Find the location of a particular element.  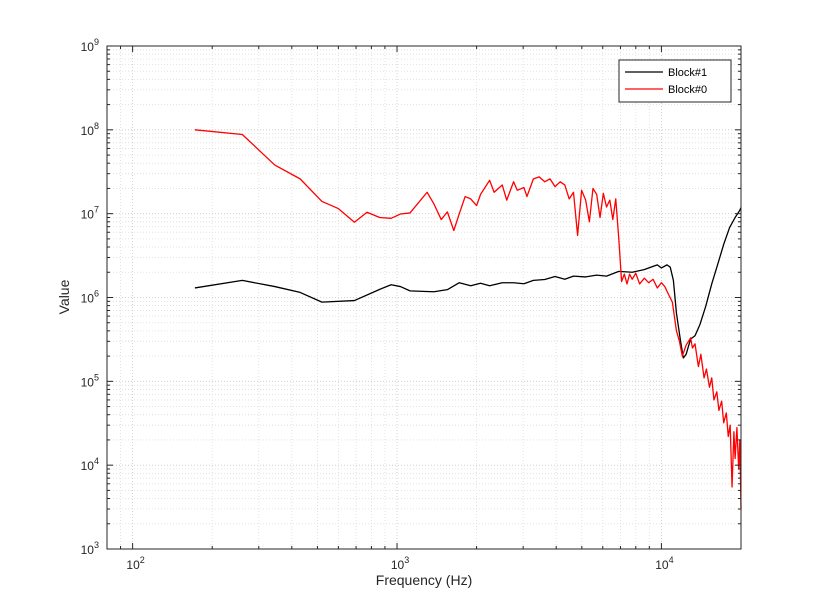

y-tick-label: 10⁶ is located at coordinates (90, 297).